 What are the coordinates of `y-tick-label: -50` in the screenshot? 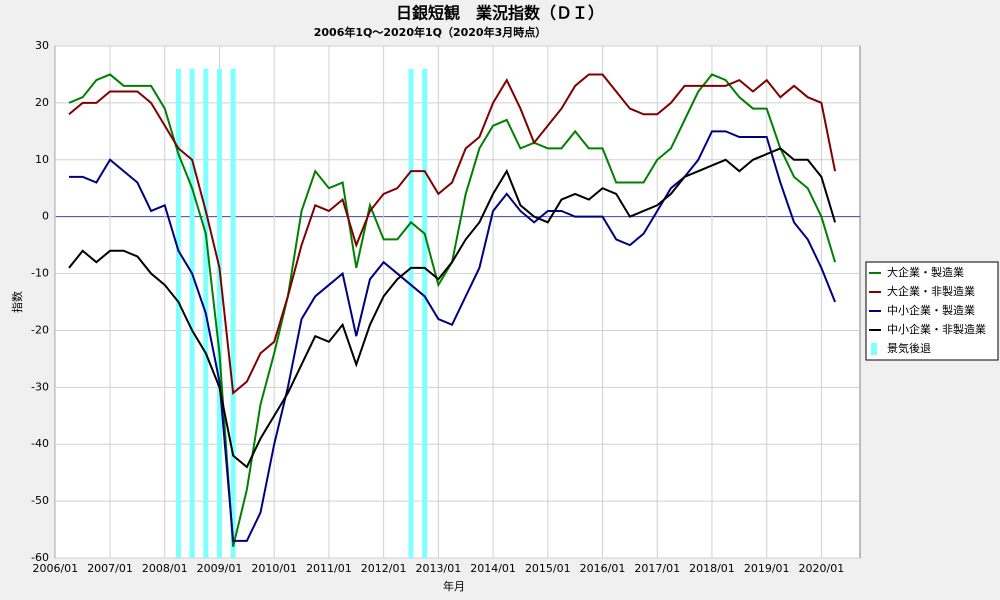 It's located at (40, 500).